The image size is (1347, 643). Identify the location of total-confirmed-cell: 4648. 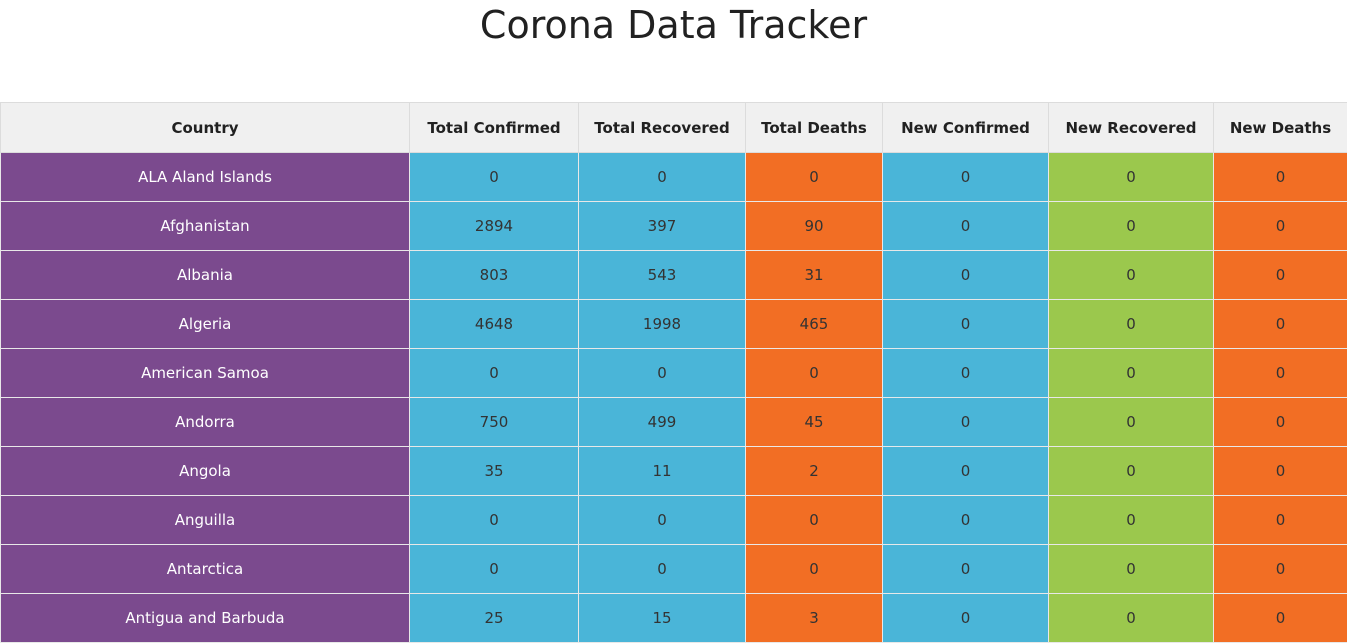
(494, 324).